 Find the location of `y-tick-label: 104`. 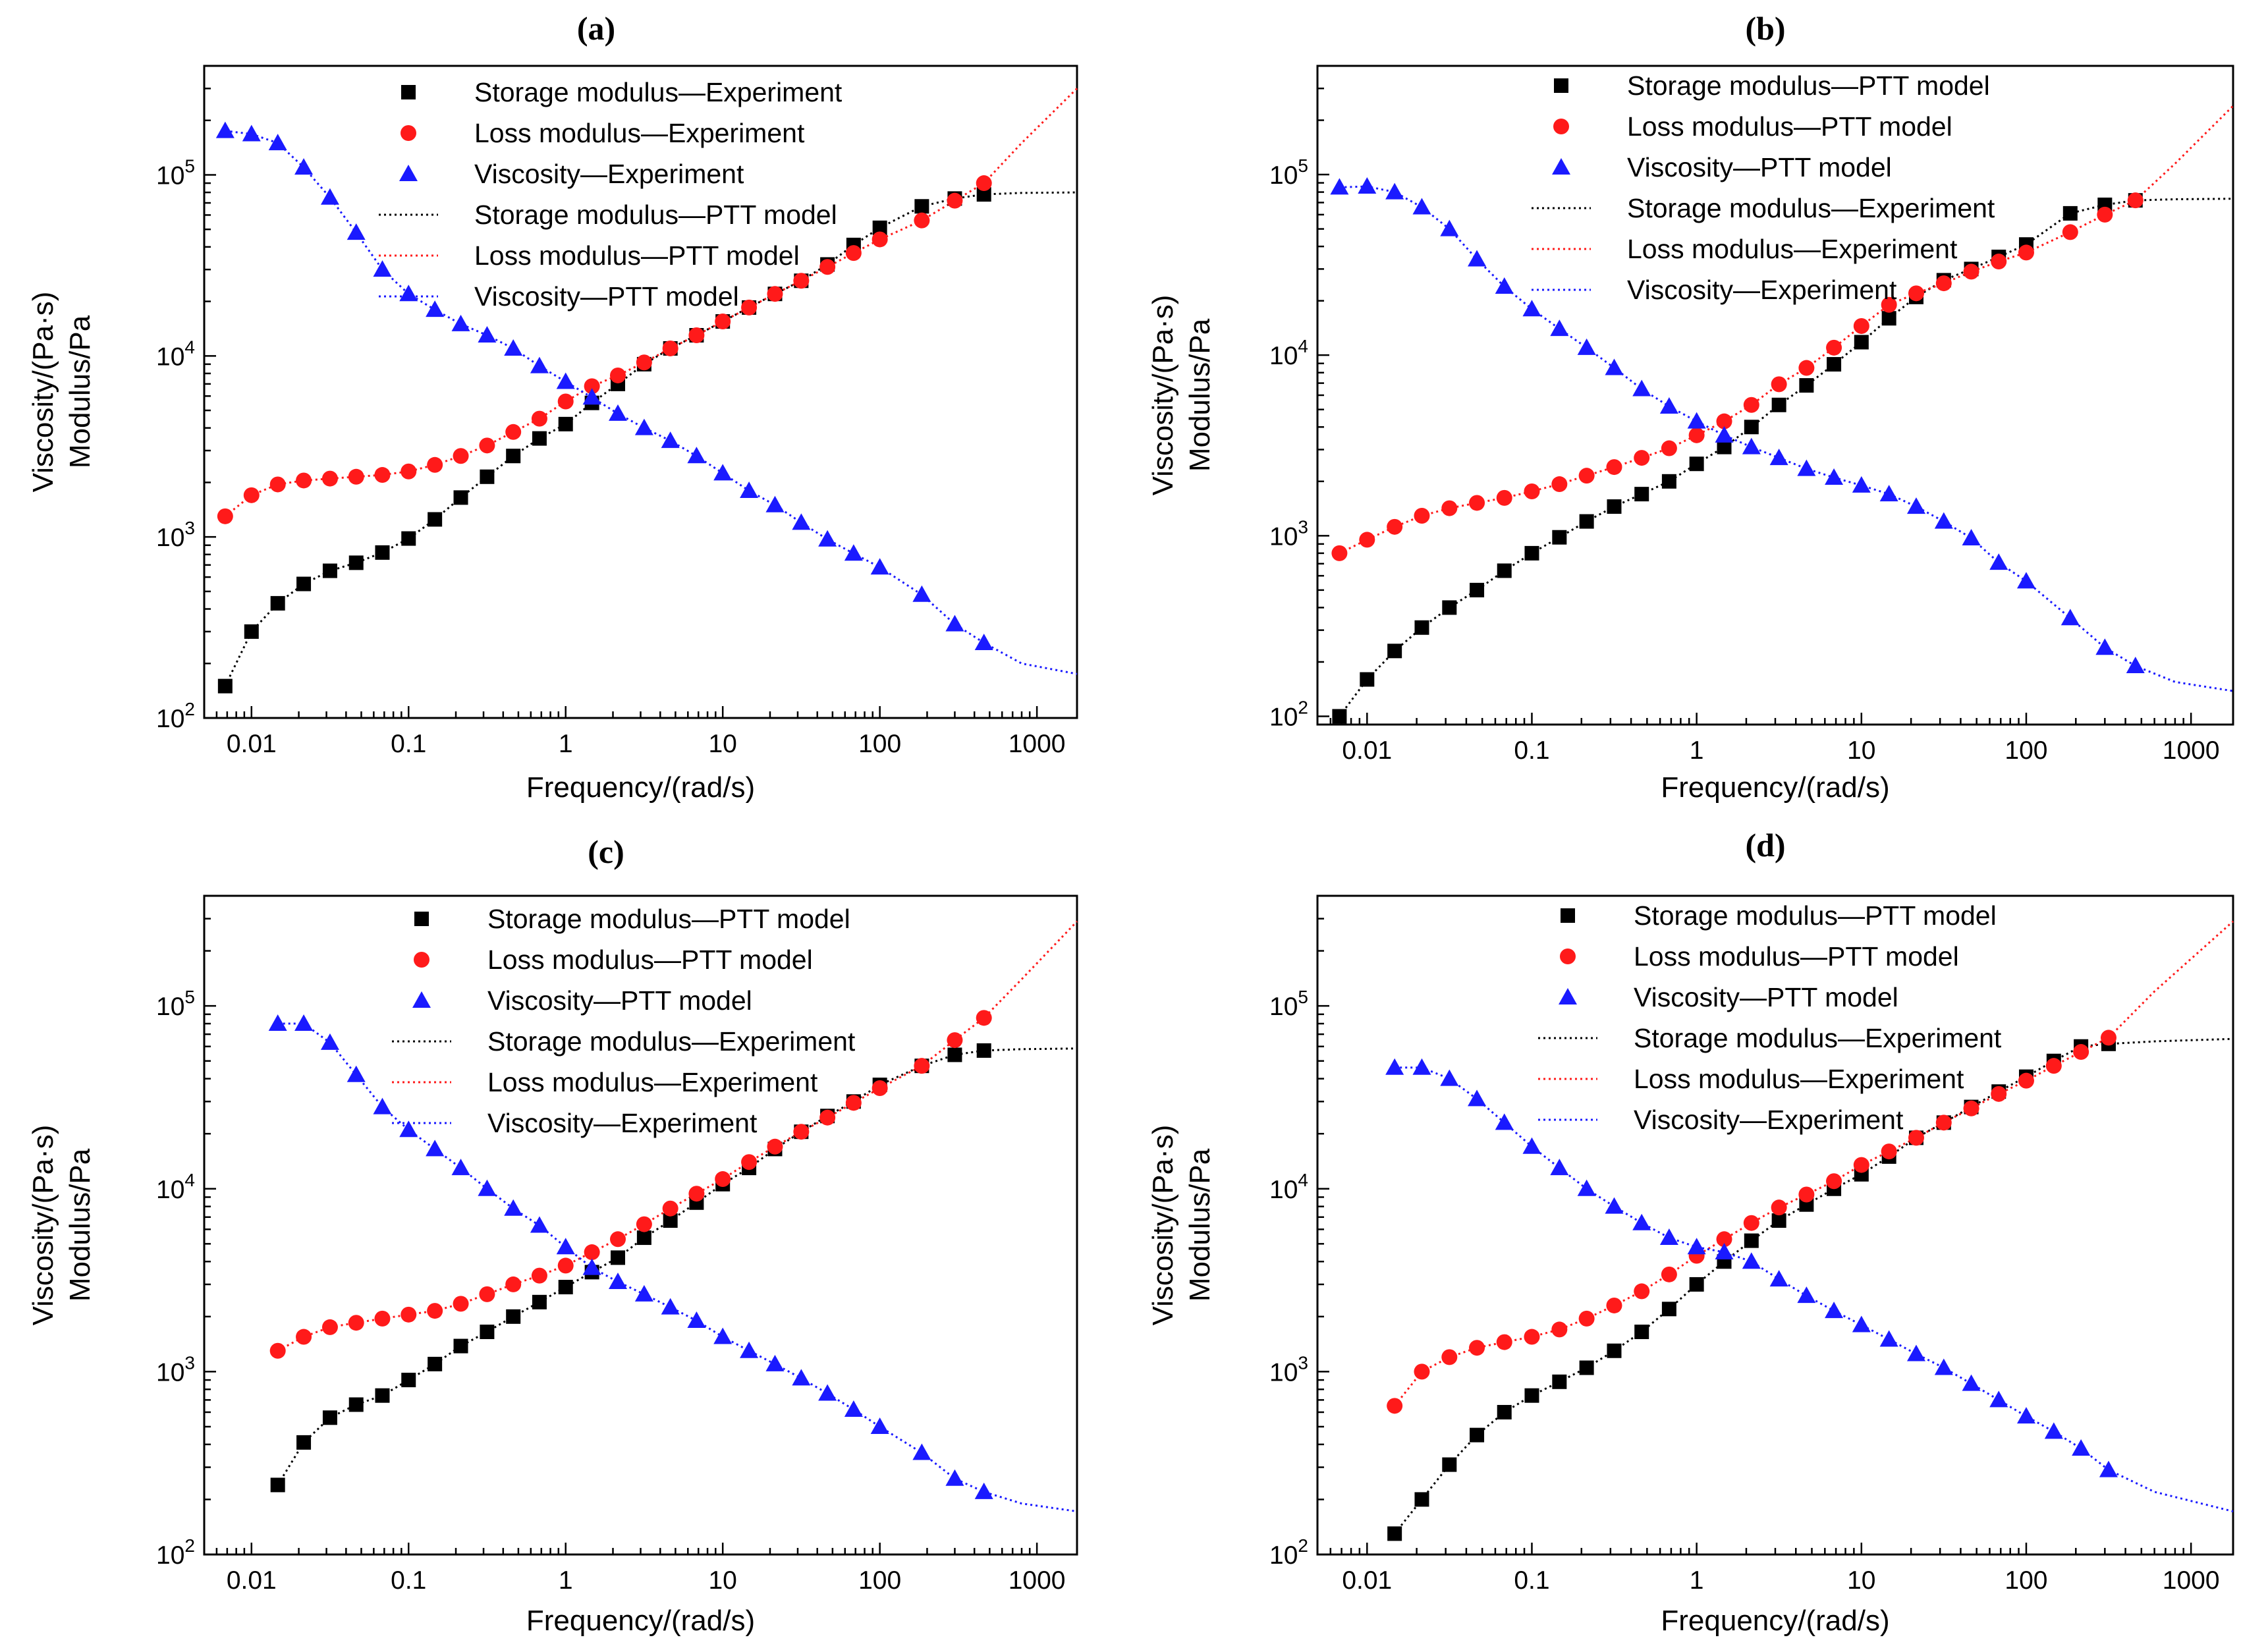

y-tick-label: 104 is located at coordinates (1288, 1187).